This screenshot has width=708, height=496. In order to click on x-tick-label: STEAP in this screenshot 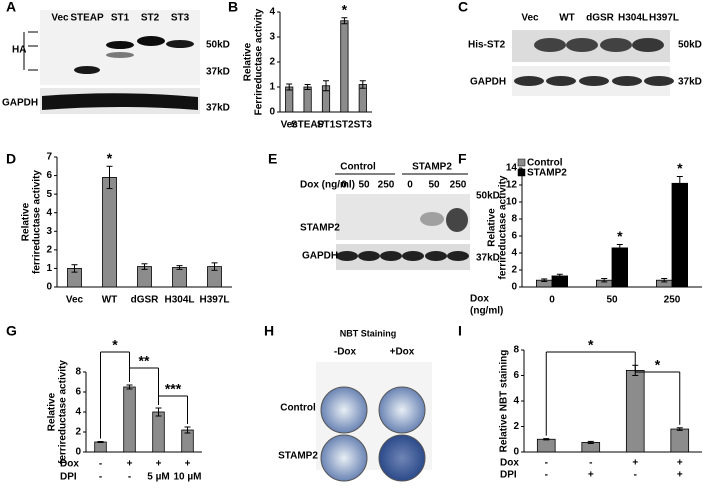, I will do `click(308, 125)`.